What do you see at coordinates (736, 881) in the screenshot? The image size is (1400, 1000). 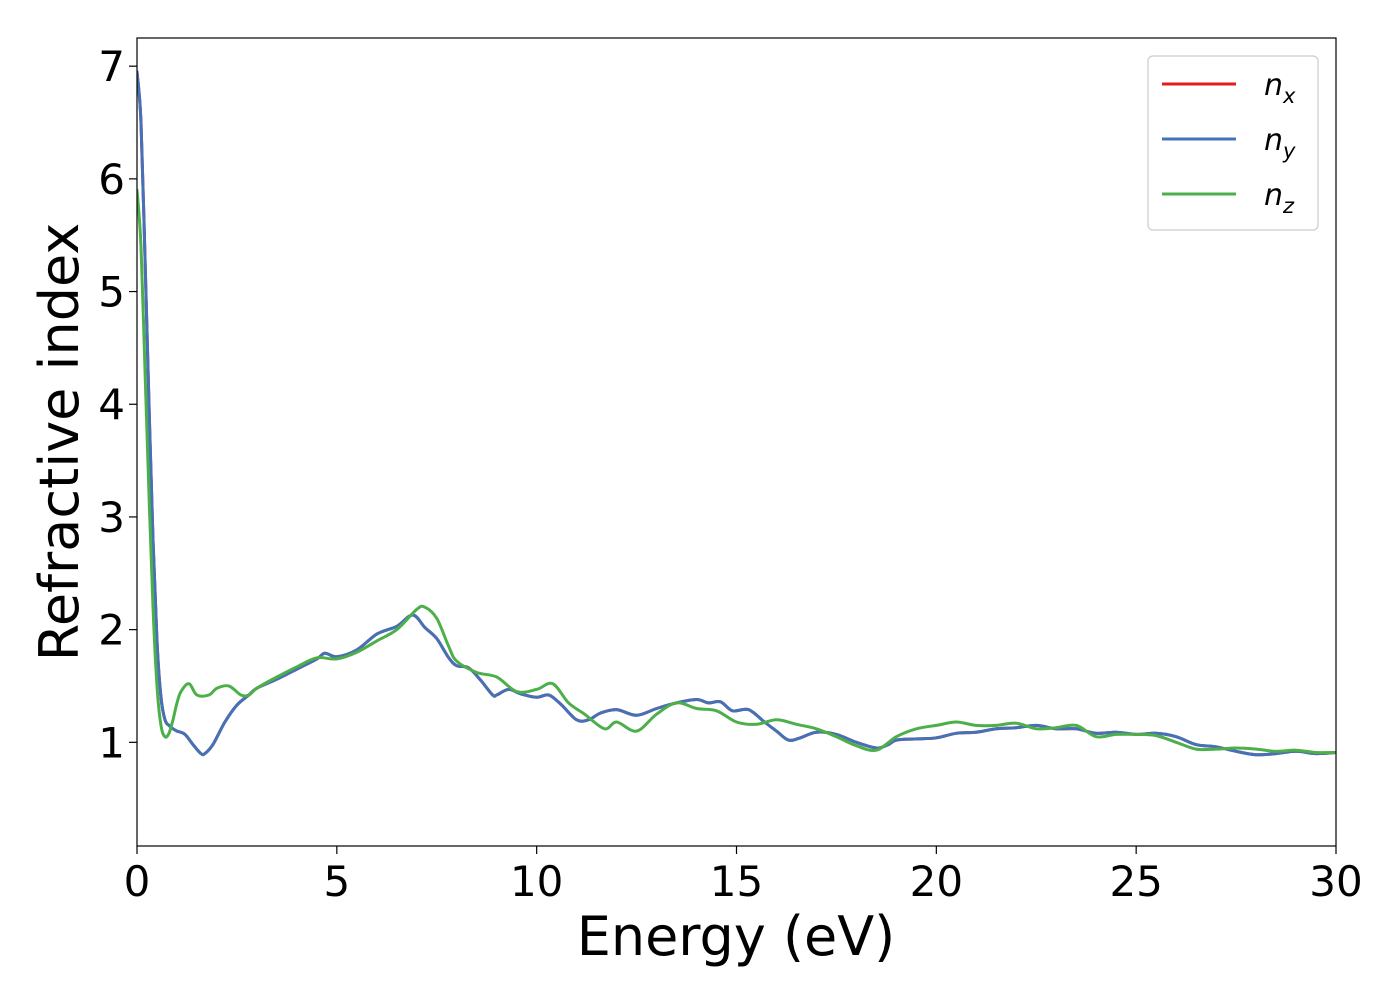 I see `x-tick-label: 15` at bounding box center [736, 881].